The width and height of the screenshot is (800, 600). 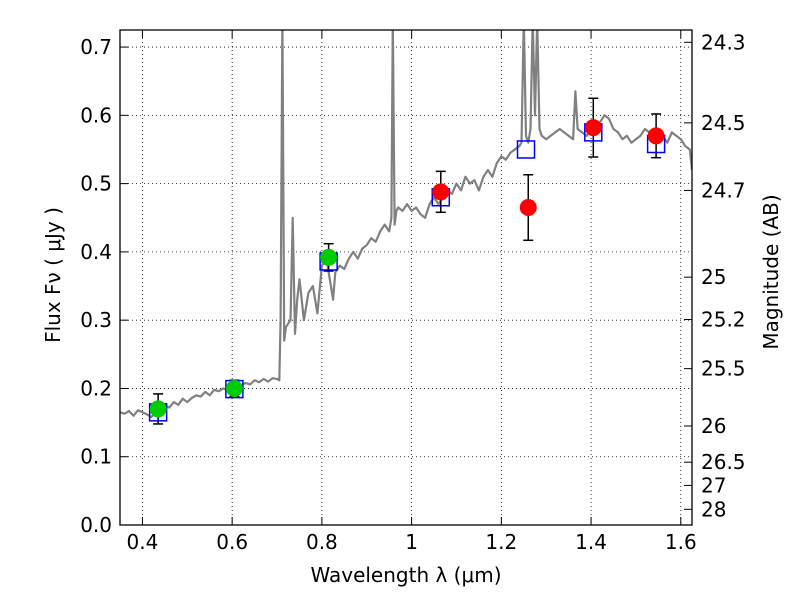 I want to click on y-tick-label: 0.7, so click(x=96, y=47).